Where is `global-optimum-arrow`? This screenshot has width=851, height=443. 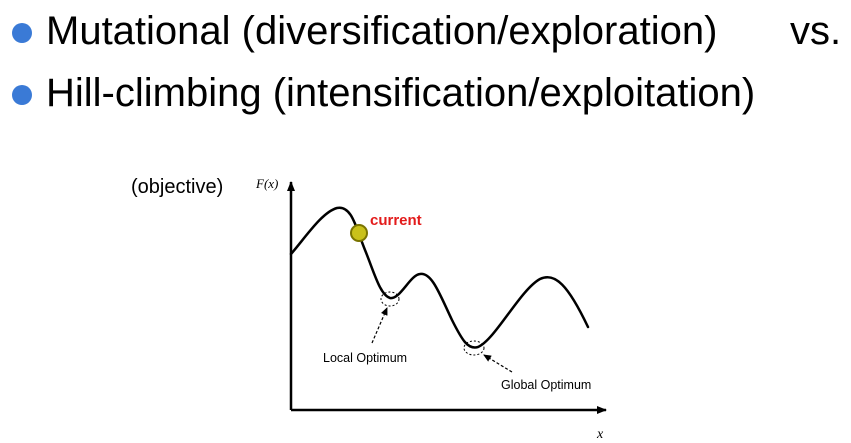 global-optimum-arrow is located at coordinates (498, 363).